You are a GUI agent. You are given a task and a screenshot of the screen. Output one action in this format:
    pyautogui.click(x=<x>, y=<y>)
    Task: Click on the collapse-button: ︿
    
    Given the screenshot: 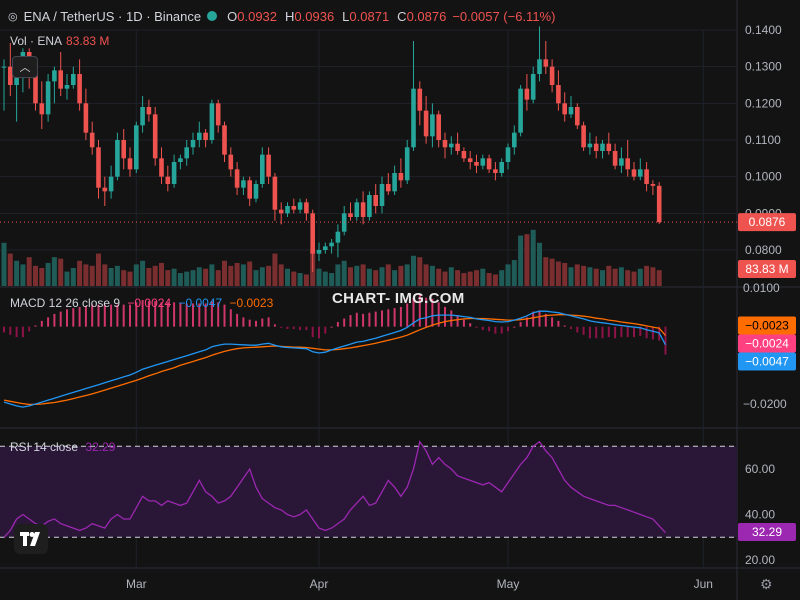 What is the action you would take?
    pyautogui.click(x=25, y=67)
    